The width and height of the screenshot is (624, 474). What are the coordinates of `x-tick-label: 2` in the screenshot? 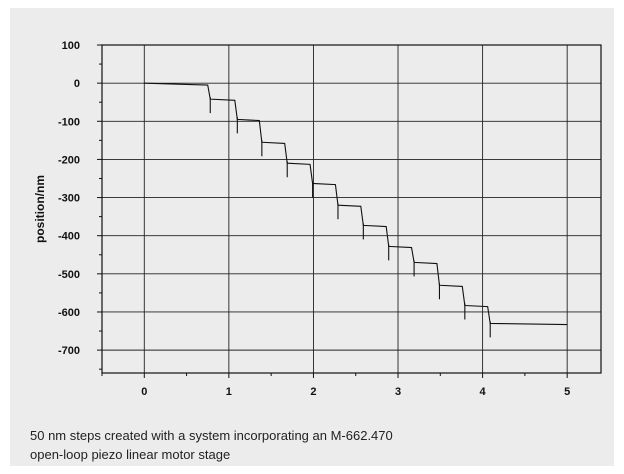 It's located at (313, 392).